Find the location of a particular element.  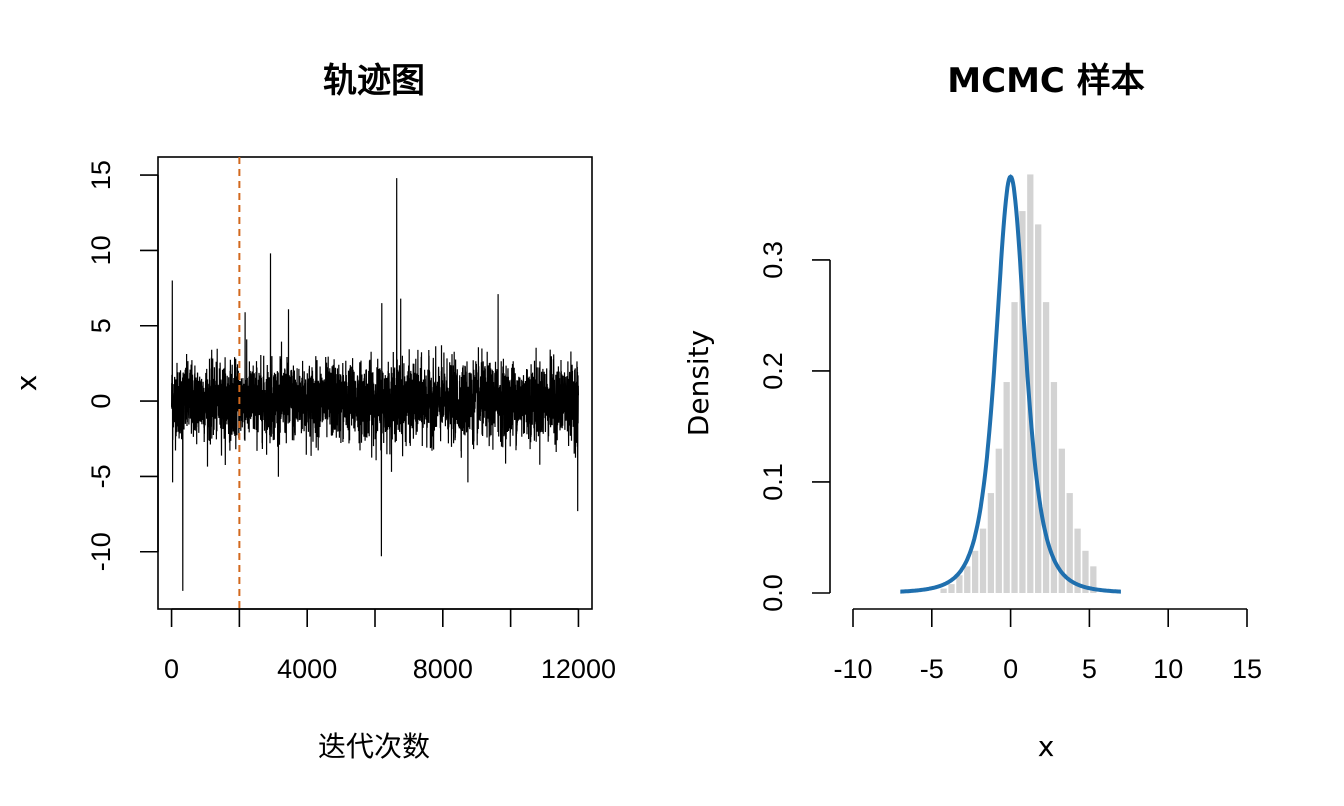

trace-plot-title: 轨迹图 is located at coordinates (374, 81).